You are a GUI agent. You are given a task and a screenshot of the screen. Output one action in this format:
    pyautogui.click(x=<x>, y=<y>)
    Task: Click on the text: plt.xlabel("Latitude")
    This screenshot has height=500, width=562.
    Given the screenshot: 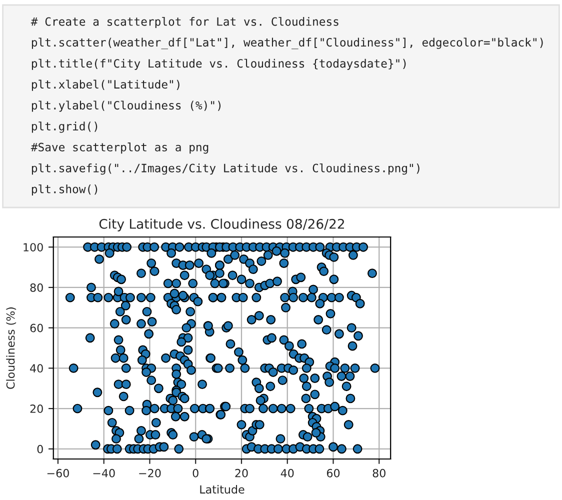 What is the action you would take?
    pyautogui.click(x=106, y=85)
    